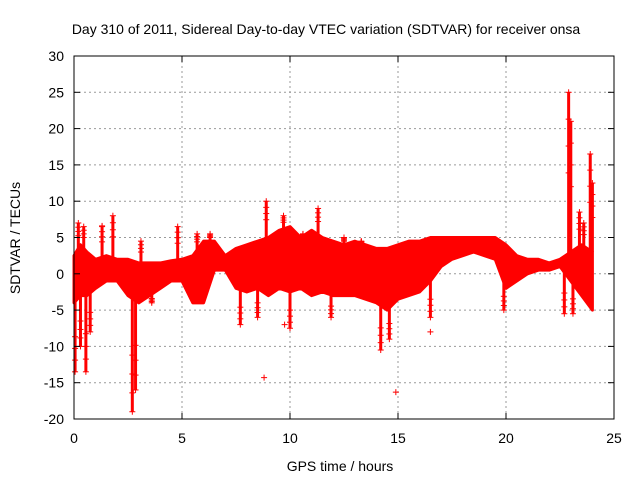  What do you see at coordinates (56, 92) in the screenshot?
I see `y-tick-label: 25` at bounding box center [56, 92].